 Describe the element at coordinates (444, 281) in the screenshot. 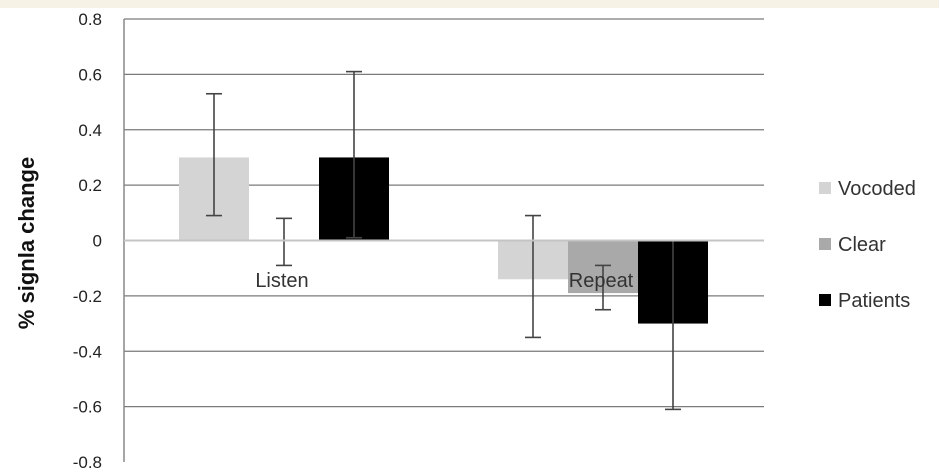

I see `category-labels: Listen Repeat` at that location.